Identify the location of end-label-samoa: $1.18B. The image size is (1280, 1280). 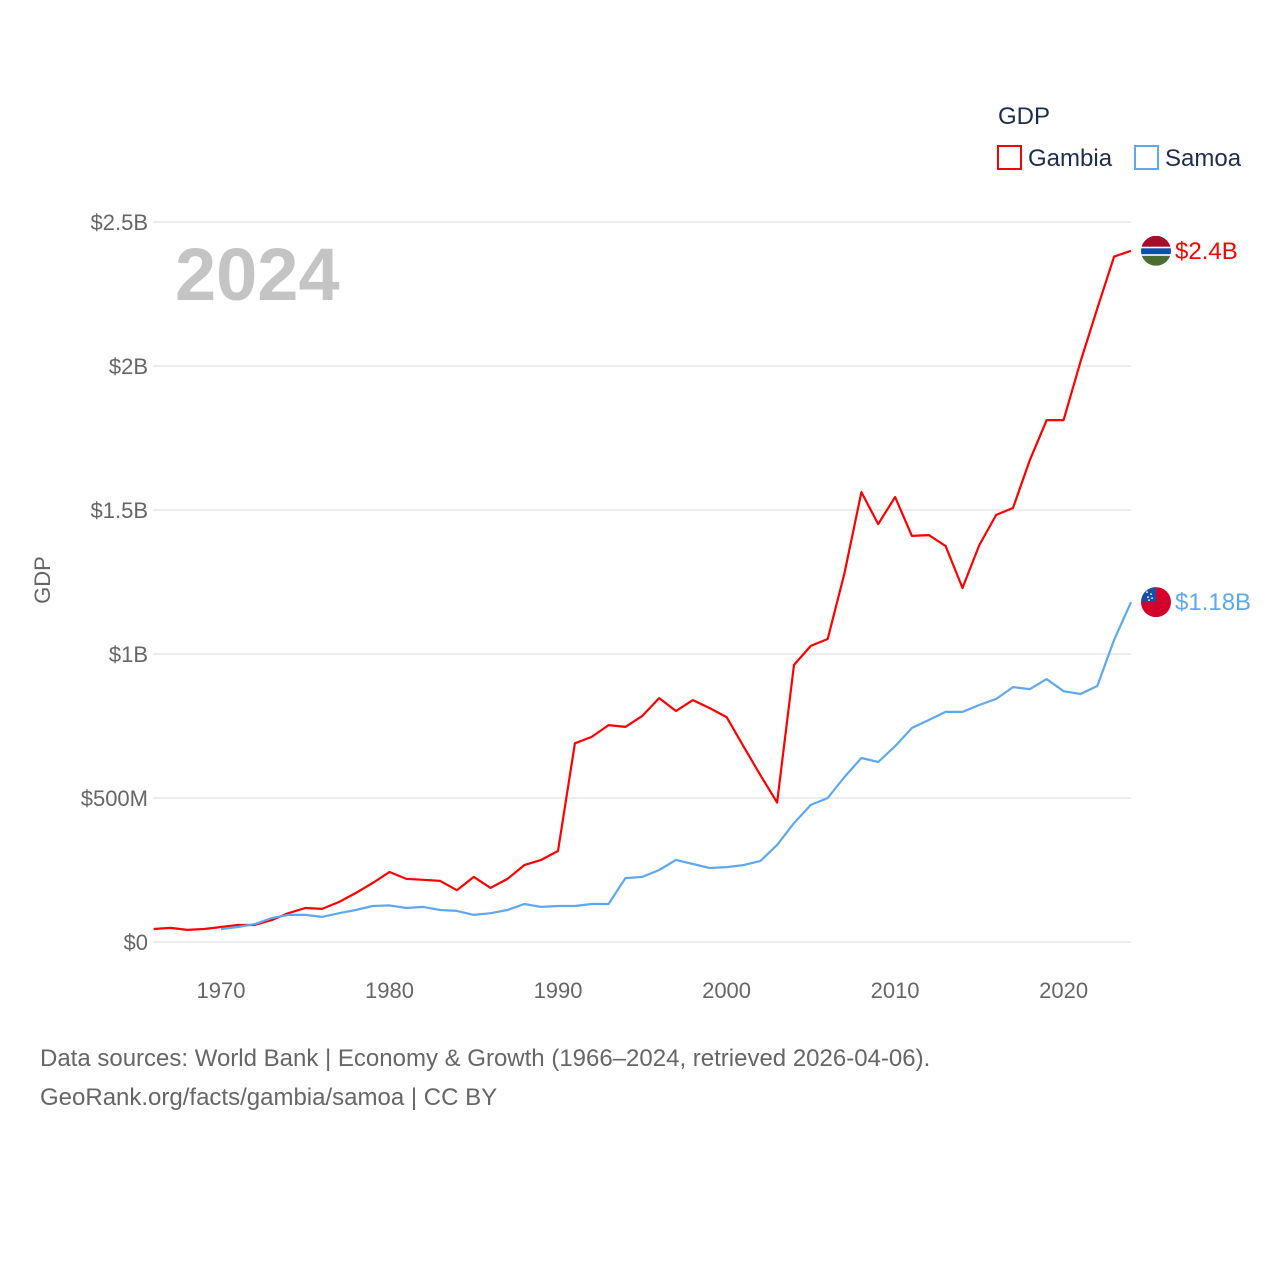
(1213, 602).